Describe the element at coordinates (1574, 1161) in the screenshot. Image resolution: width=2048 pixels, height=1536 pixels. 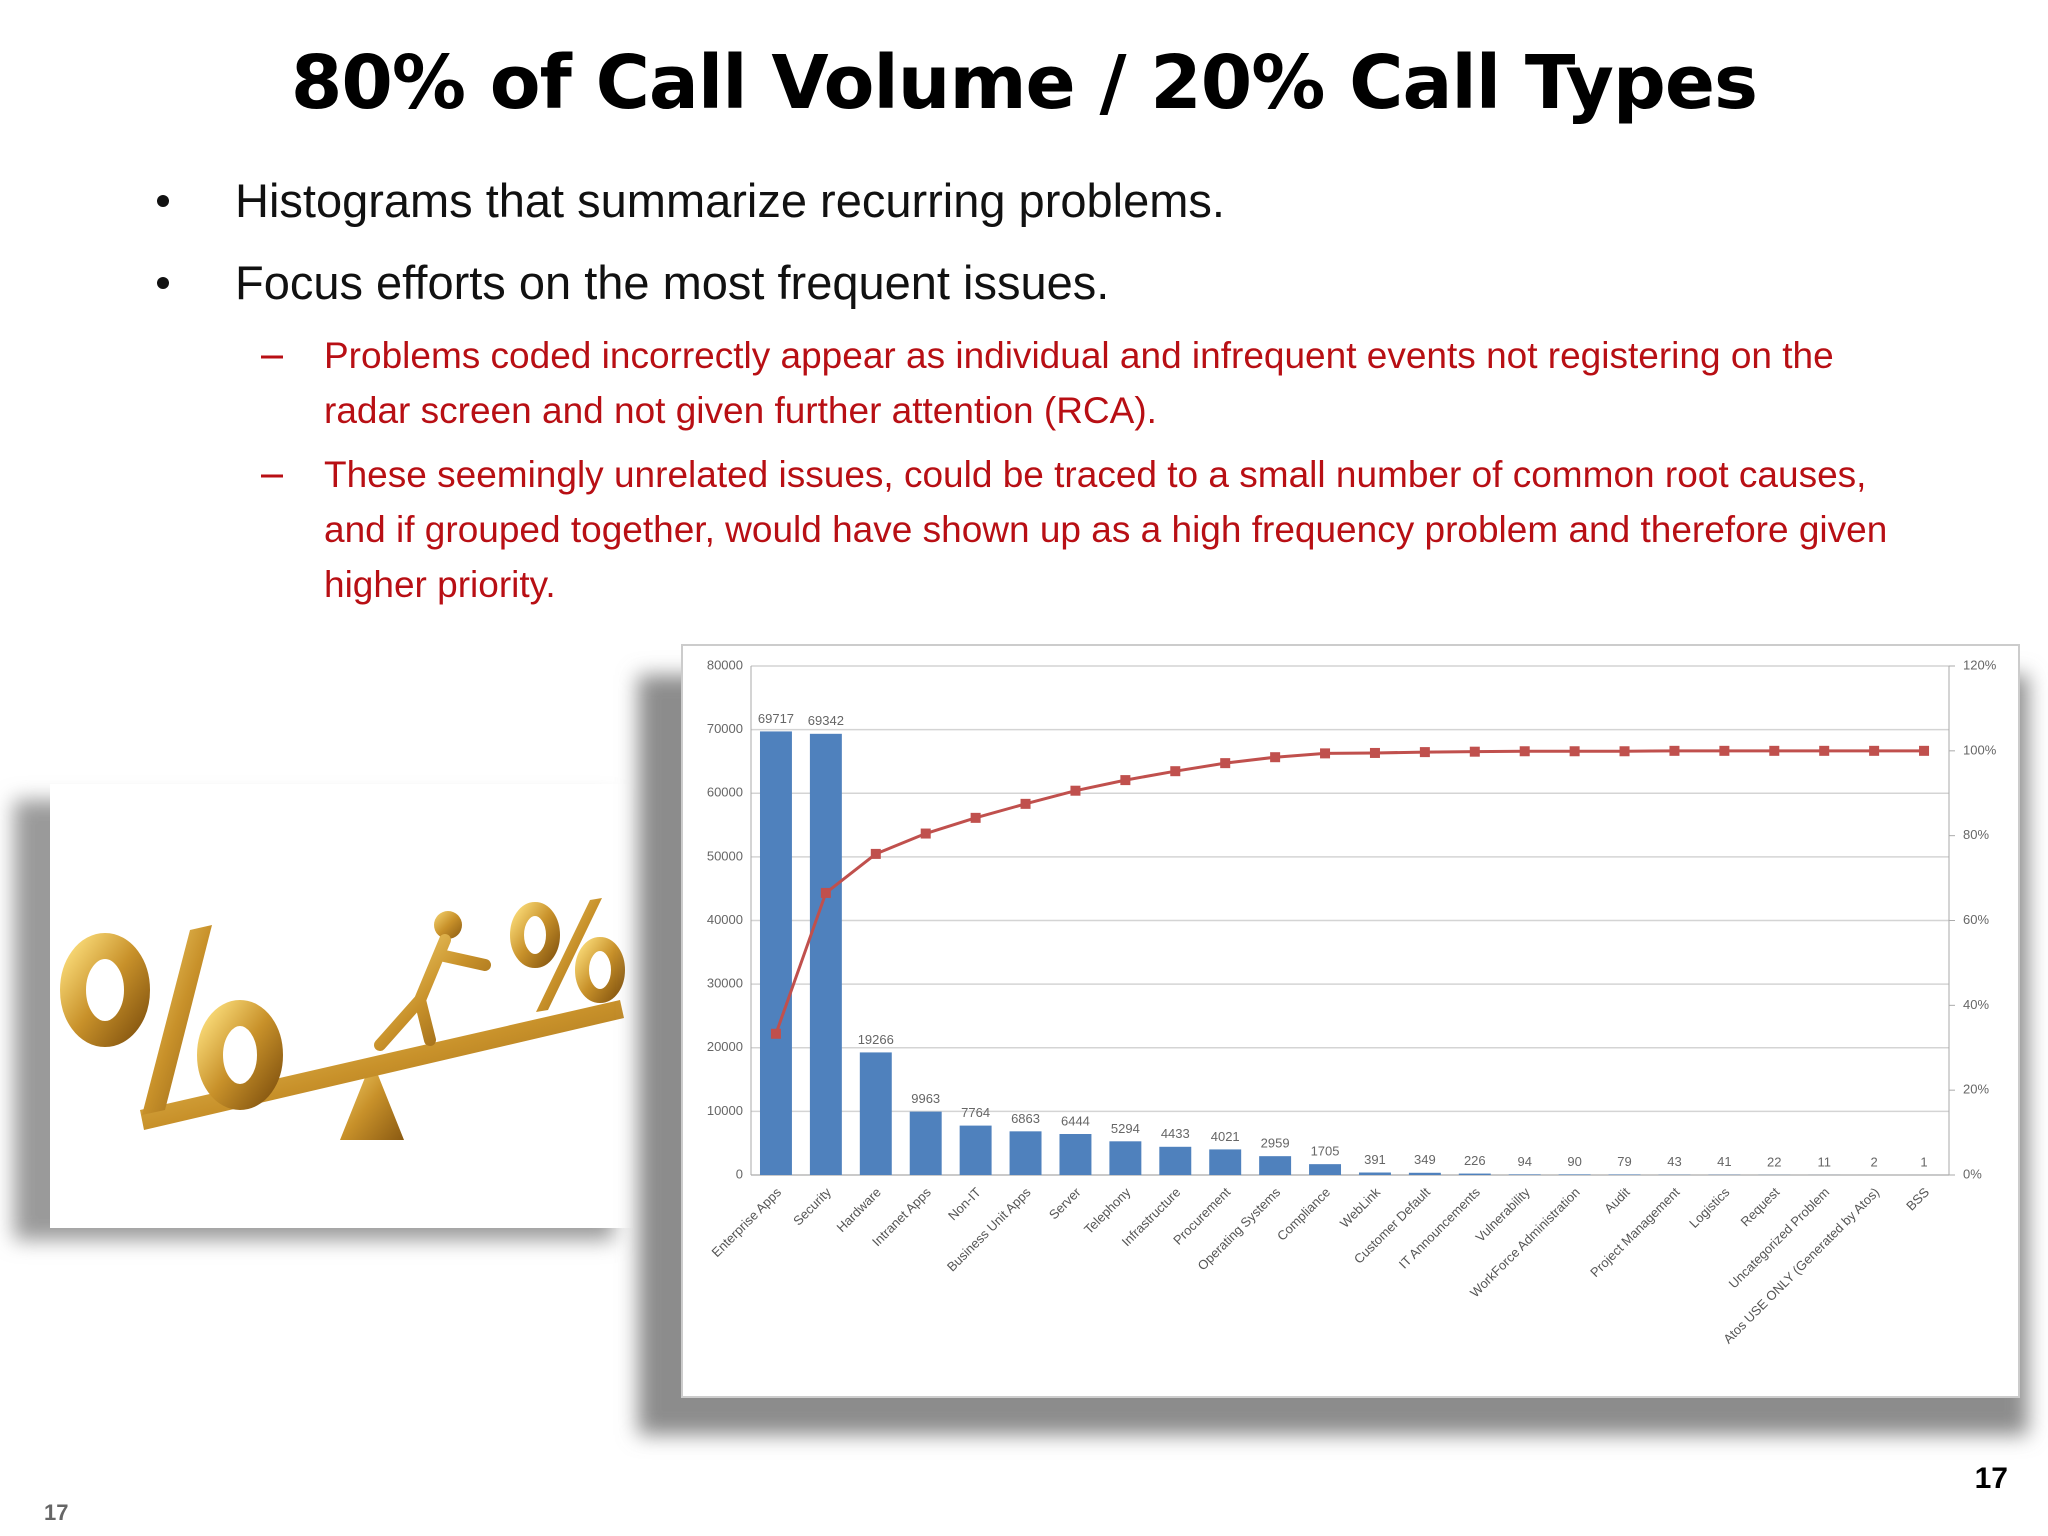
I see `data-label: 90` at that location.